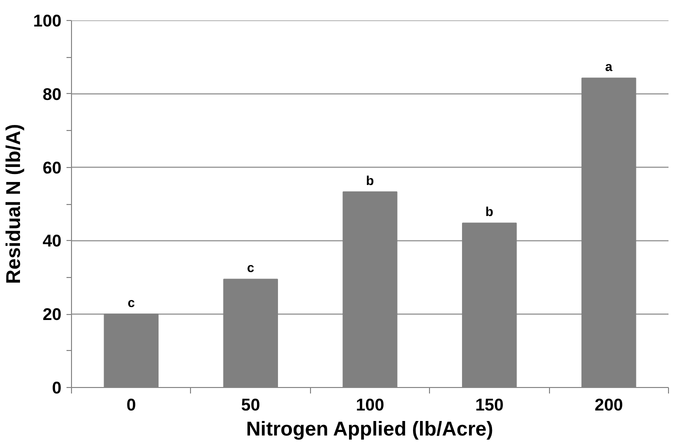  Describe the element at coordinates (14, 204) in the screenshot. I see `y-axis-title: Residual N (lb/A)` at that location.